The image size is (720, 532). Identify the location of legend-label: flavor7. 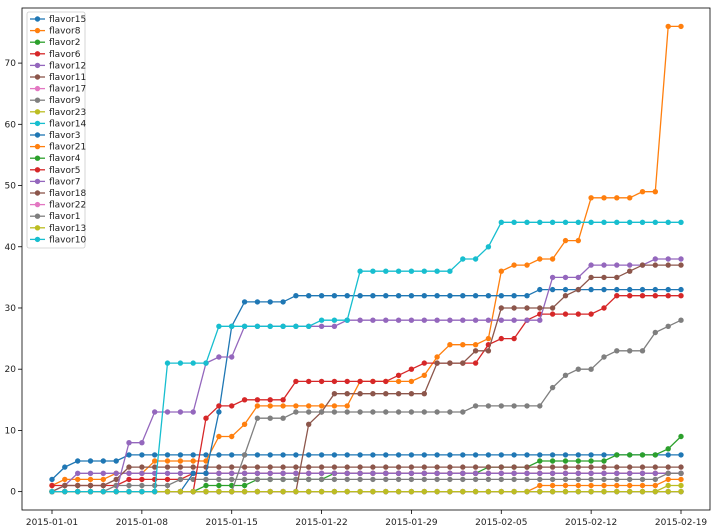
(64, 182).